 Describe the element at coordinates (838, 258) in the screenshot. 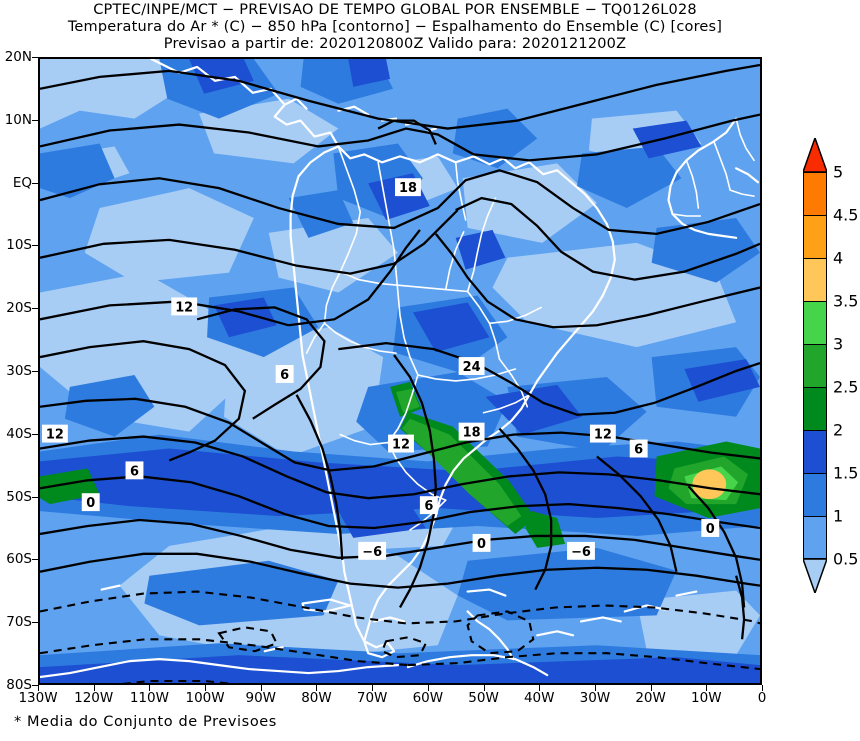

I see `colorbar-tick-label: 4` at that location.